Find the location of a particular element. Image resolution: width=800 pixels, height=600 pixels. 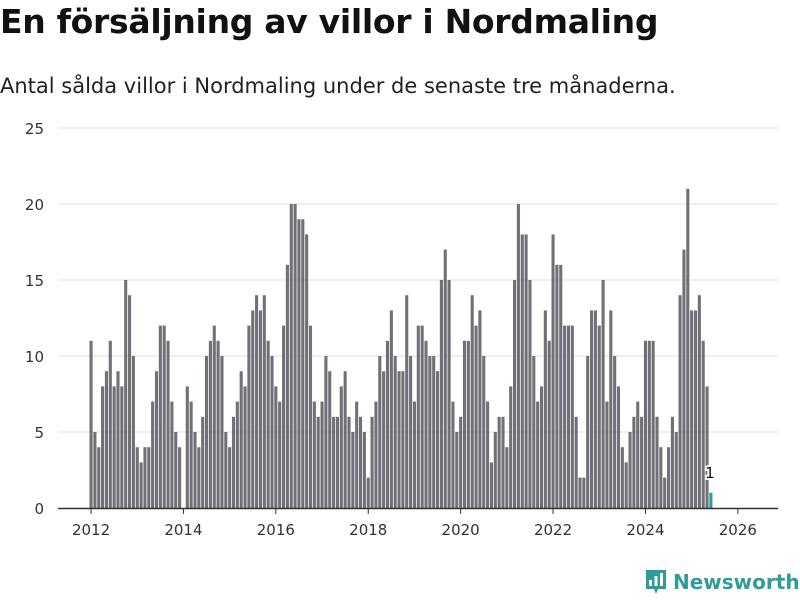

newsworthy-logo: Newsworthy is located at coordinates (722, 582).